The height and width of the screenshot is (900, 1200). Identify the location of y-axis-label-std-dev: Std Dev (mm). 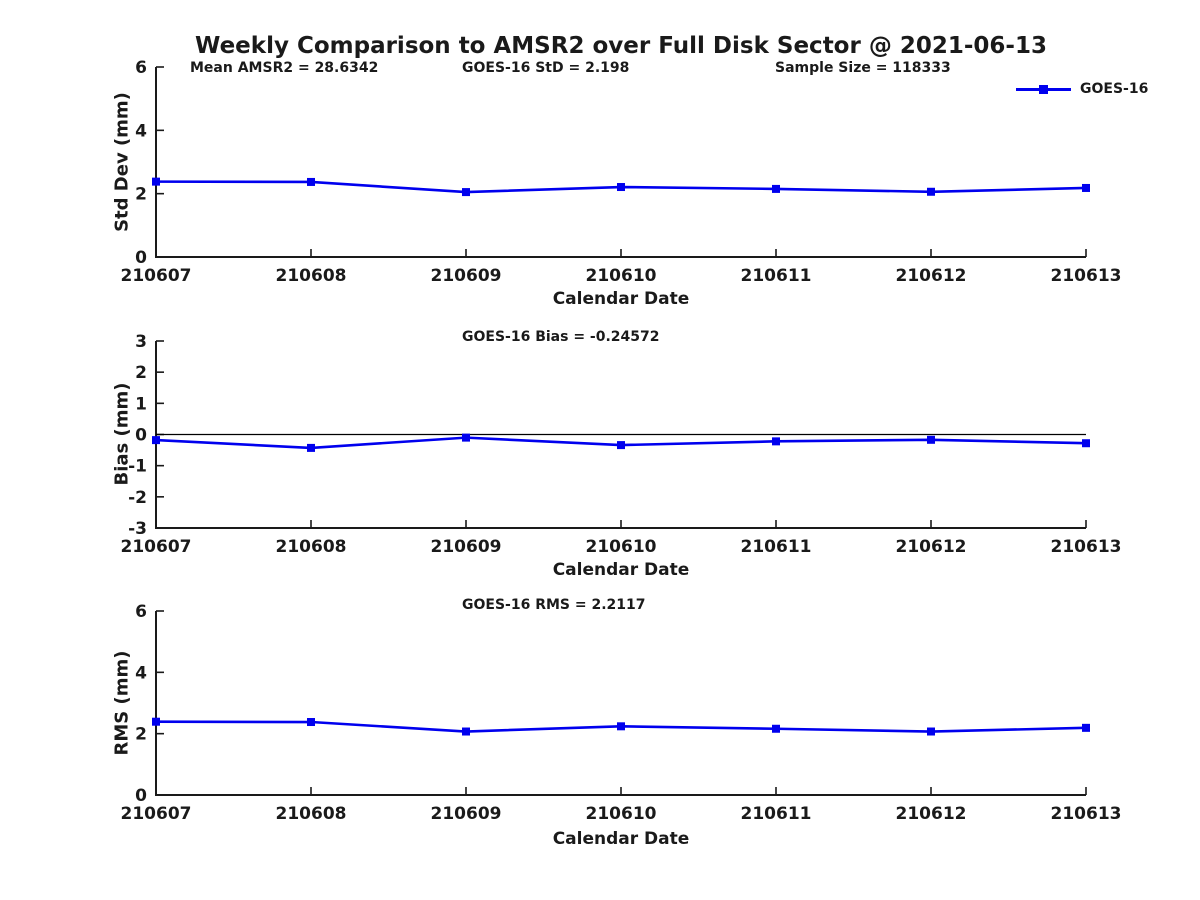
(122, 162).